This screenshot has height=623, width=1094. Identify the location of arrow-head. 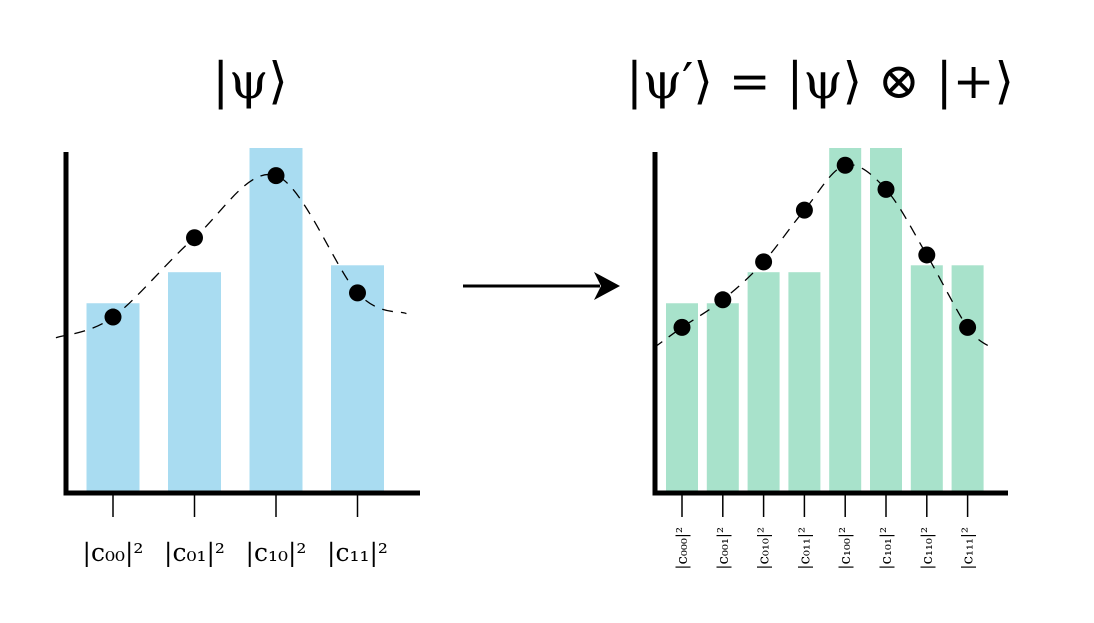
(607, 286).